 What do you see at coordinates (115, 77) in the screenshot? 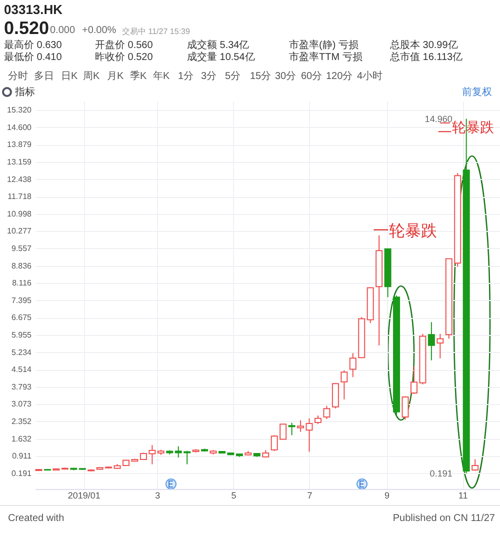
I see `text: 月K` at bounding box center [115, 77].